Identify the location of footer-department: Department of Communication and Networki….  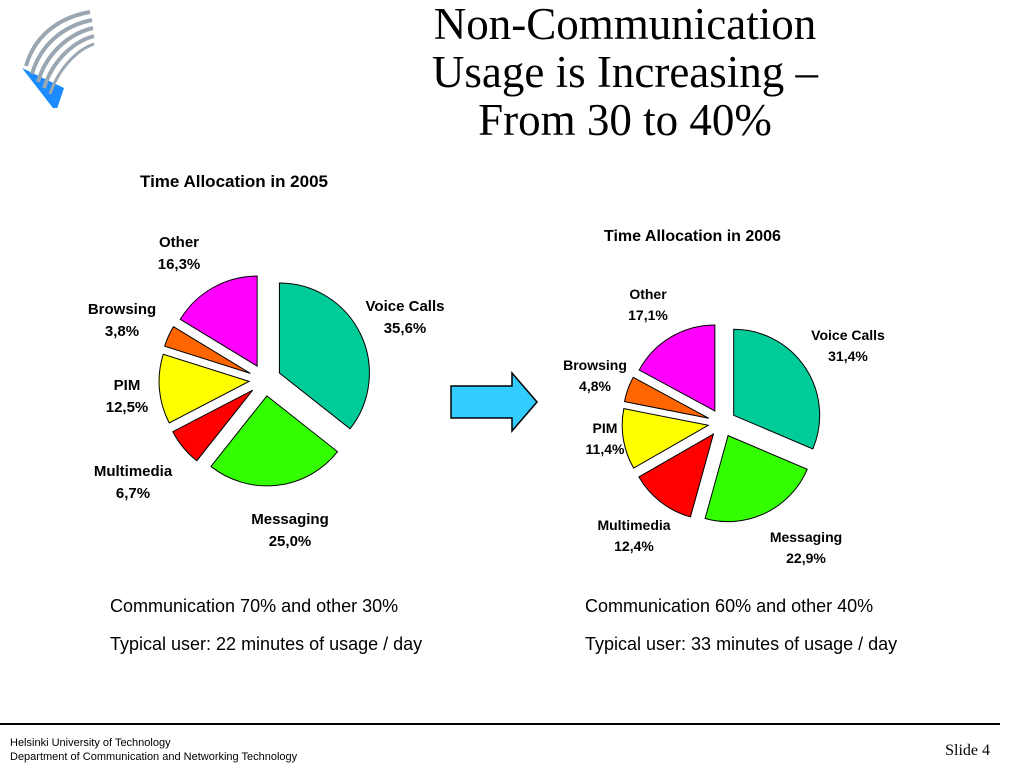
(154, 757).